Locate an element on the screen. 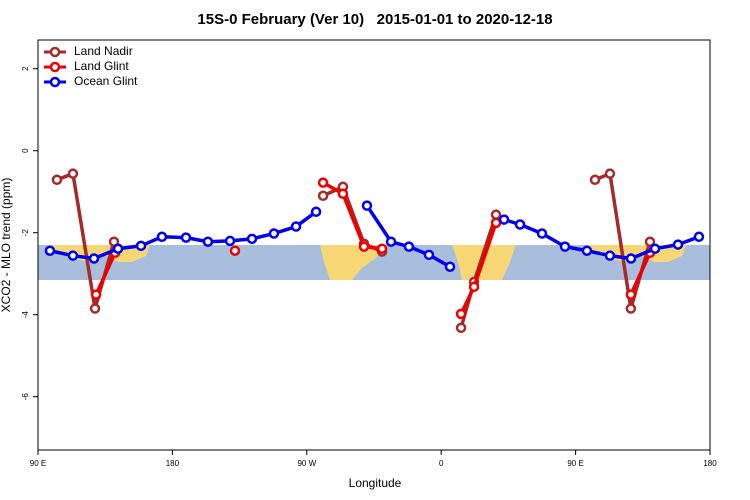  x-axis-label: Longitude is located at coordinates (375, 483).